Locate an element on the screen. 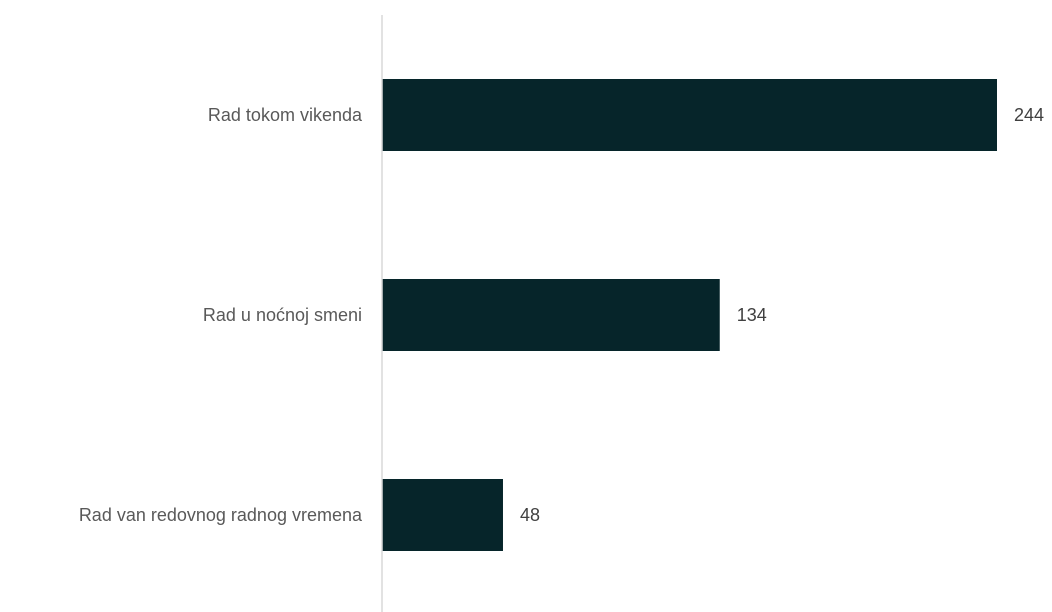  bar-rad-u-nocnoj-smeni is located at coordinates (551, 315).